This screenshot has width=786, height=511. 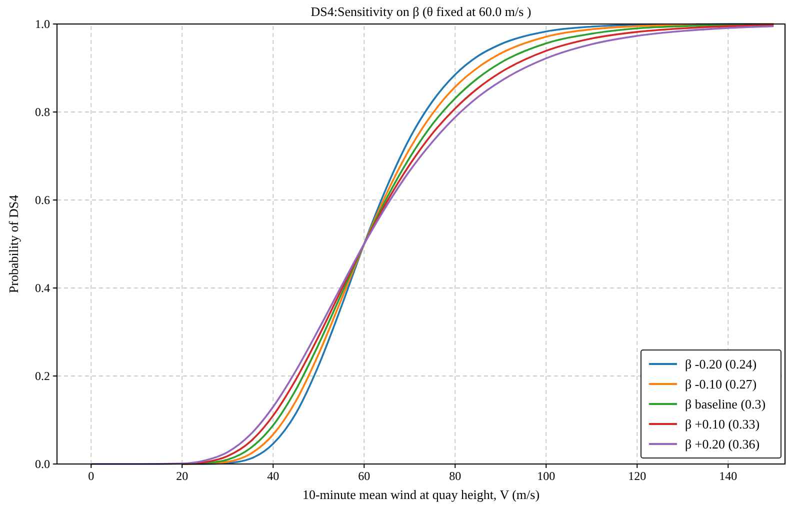 I want to click on y-axis-title: Probability of DS4, so click(x=13, y=244).